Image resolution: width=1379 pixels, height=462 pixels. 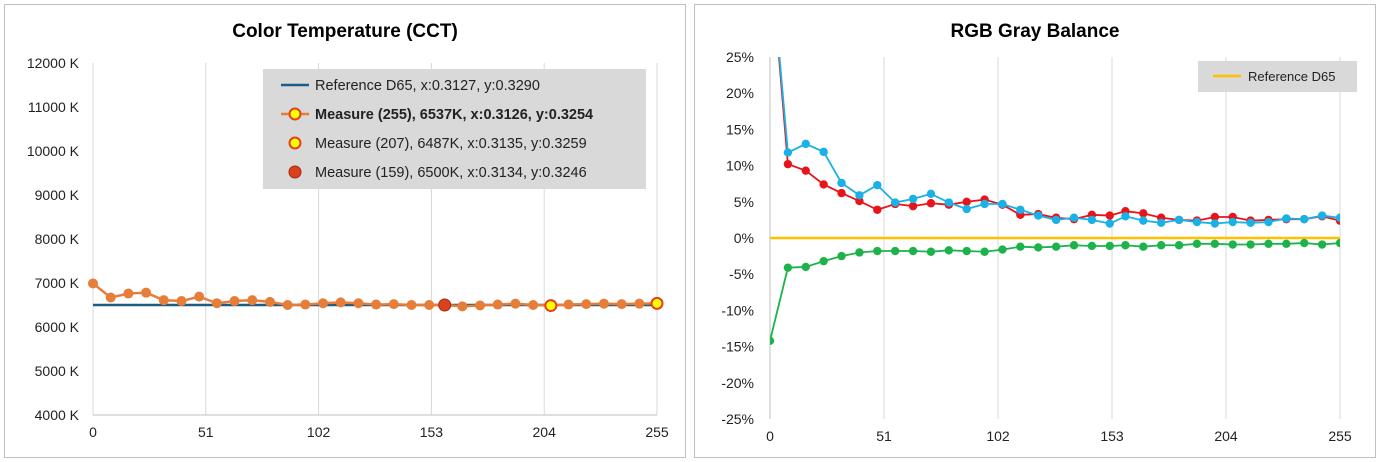 I want to click on y-tick-label: 20%, so click(x=740, y=93).